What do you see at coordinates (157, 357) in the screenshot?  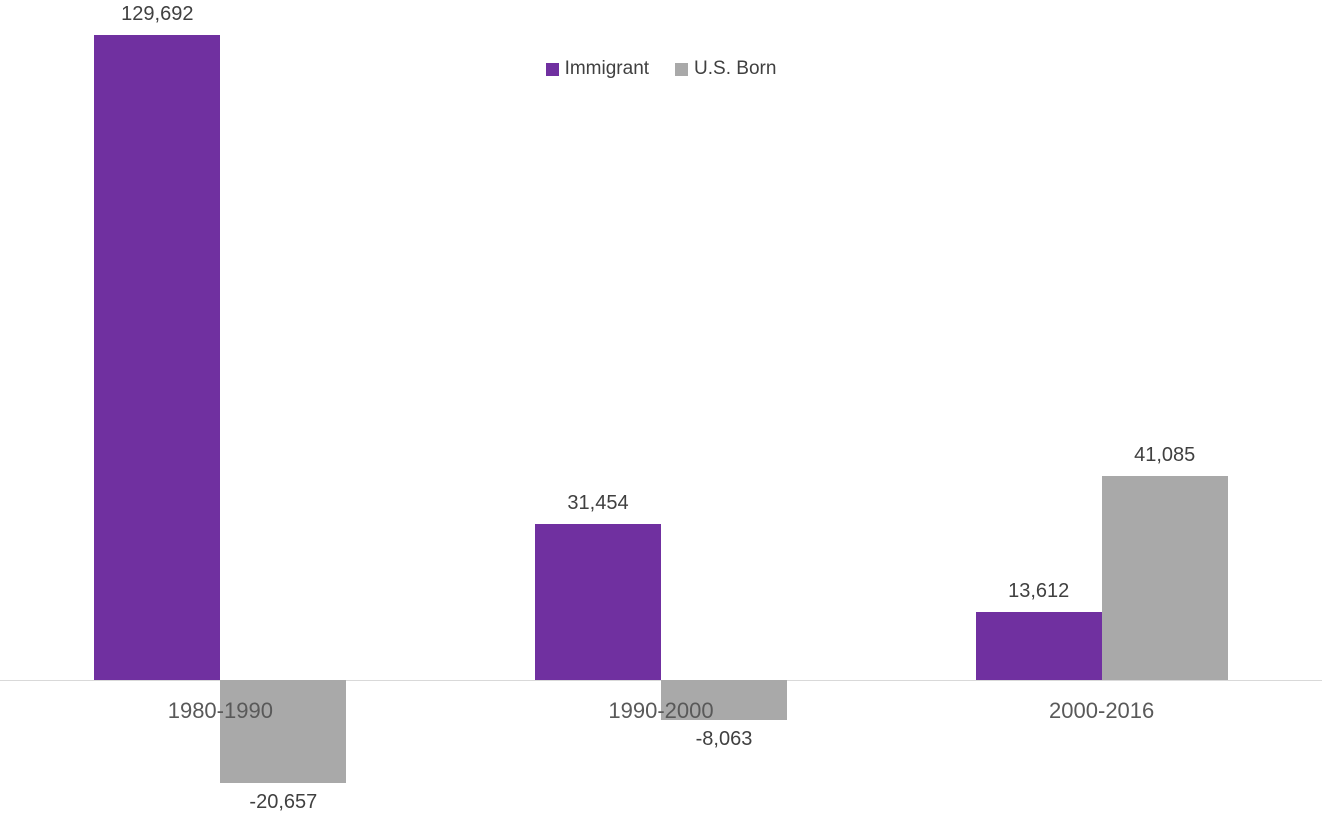 I see `bar-immigrant-1980-1990` at bounding box center [157, 357].